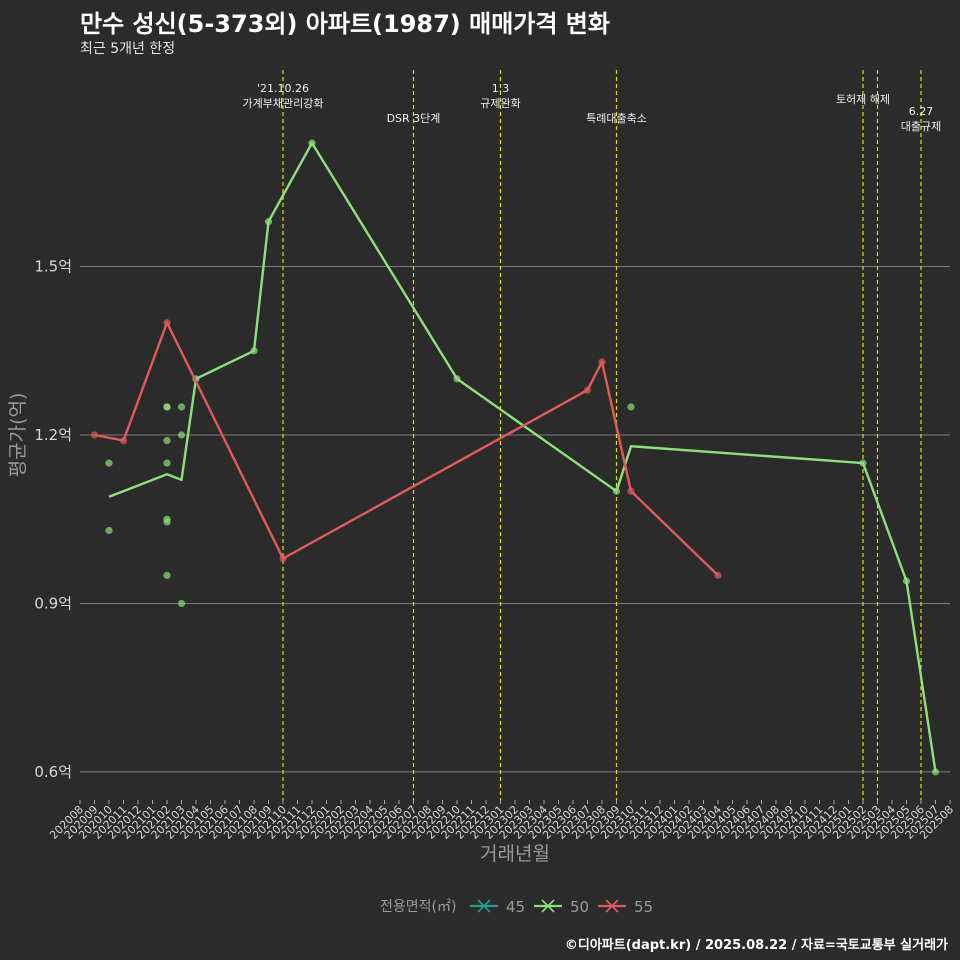 Image resolution: width=960 pixels, height=960 pixels. I want to click on legend-item-50: 50, so click(561, 907).